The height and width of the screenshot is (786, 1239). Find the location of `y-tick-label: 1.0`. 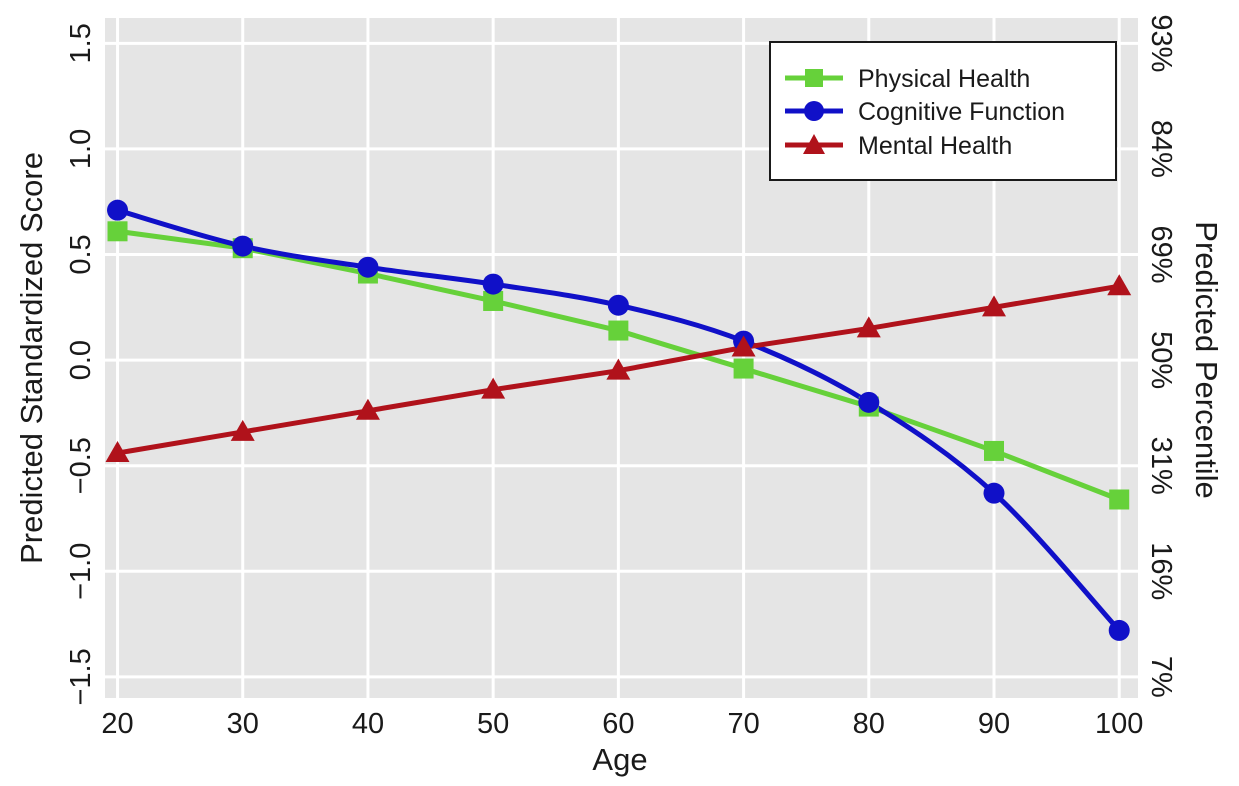

y-tick-label: 1.0 is located at coordinates (81, 149).